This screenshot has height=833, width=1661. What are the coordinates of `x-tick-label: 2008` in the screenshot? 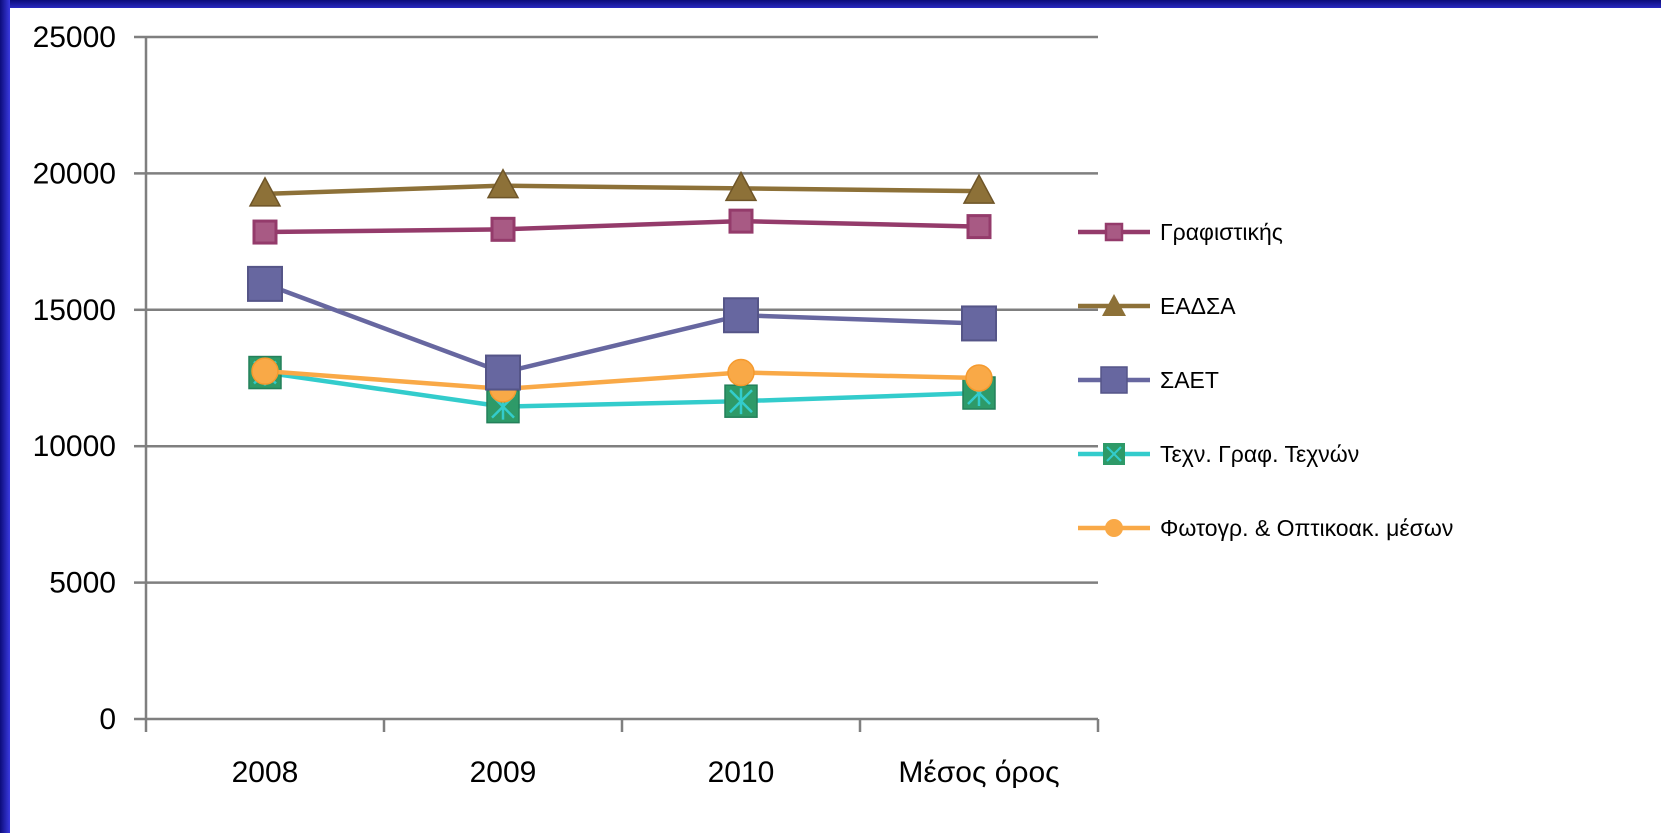 It's located at (265, 772).